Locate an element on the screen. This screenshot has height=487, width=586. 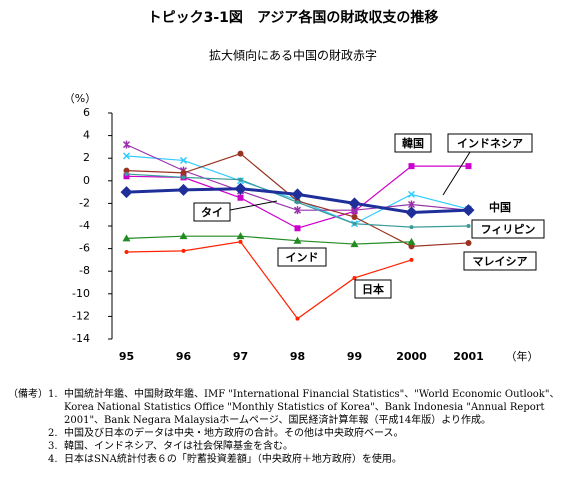
legend-label: インドネシア is located at coordinates (490, 143).